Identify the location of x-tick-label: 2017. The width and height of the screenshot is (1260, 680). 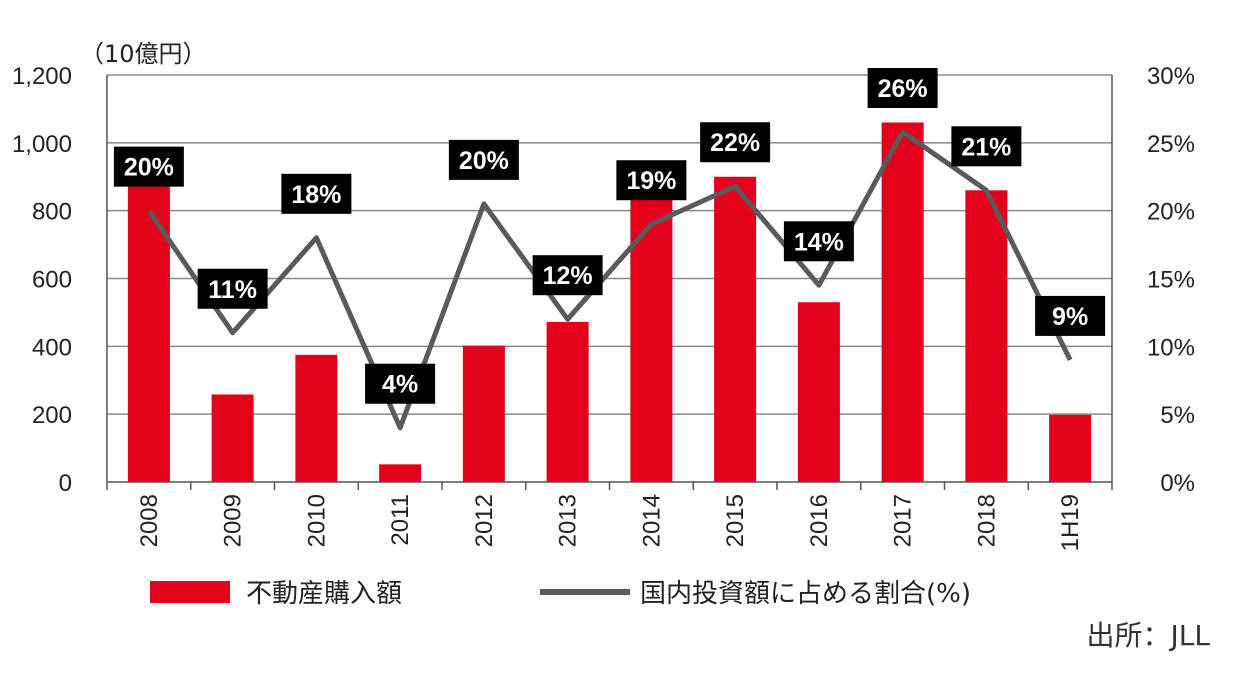
(903, 520).